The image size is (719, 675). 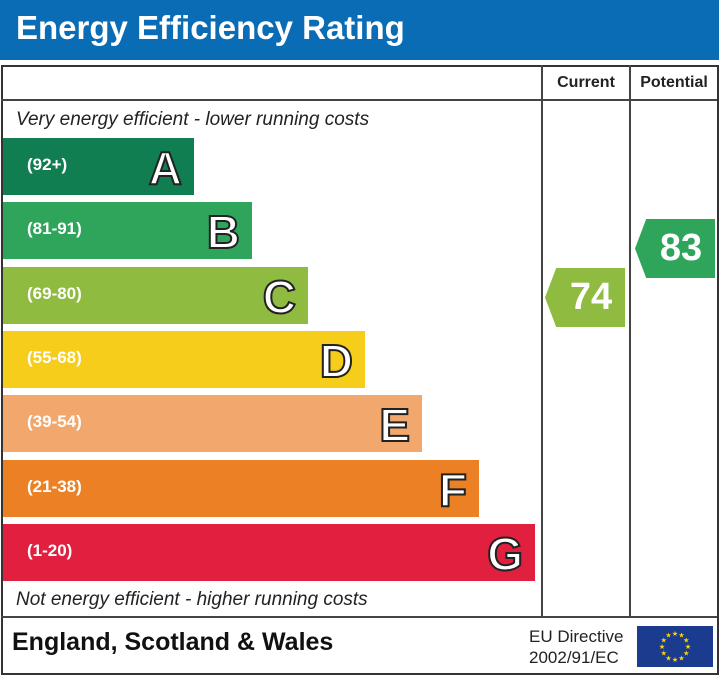 What do you see at coordinates (155, 295) in the screenshot?
I see `band-bar-c: (69-80) C` at bounding box center [155, 295].